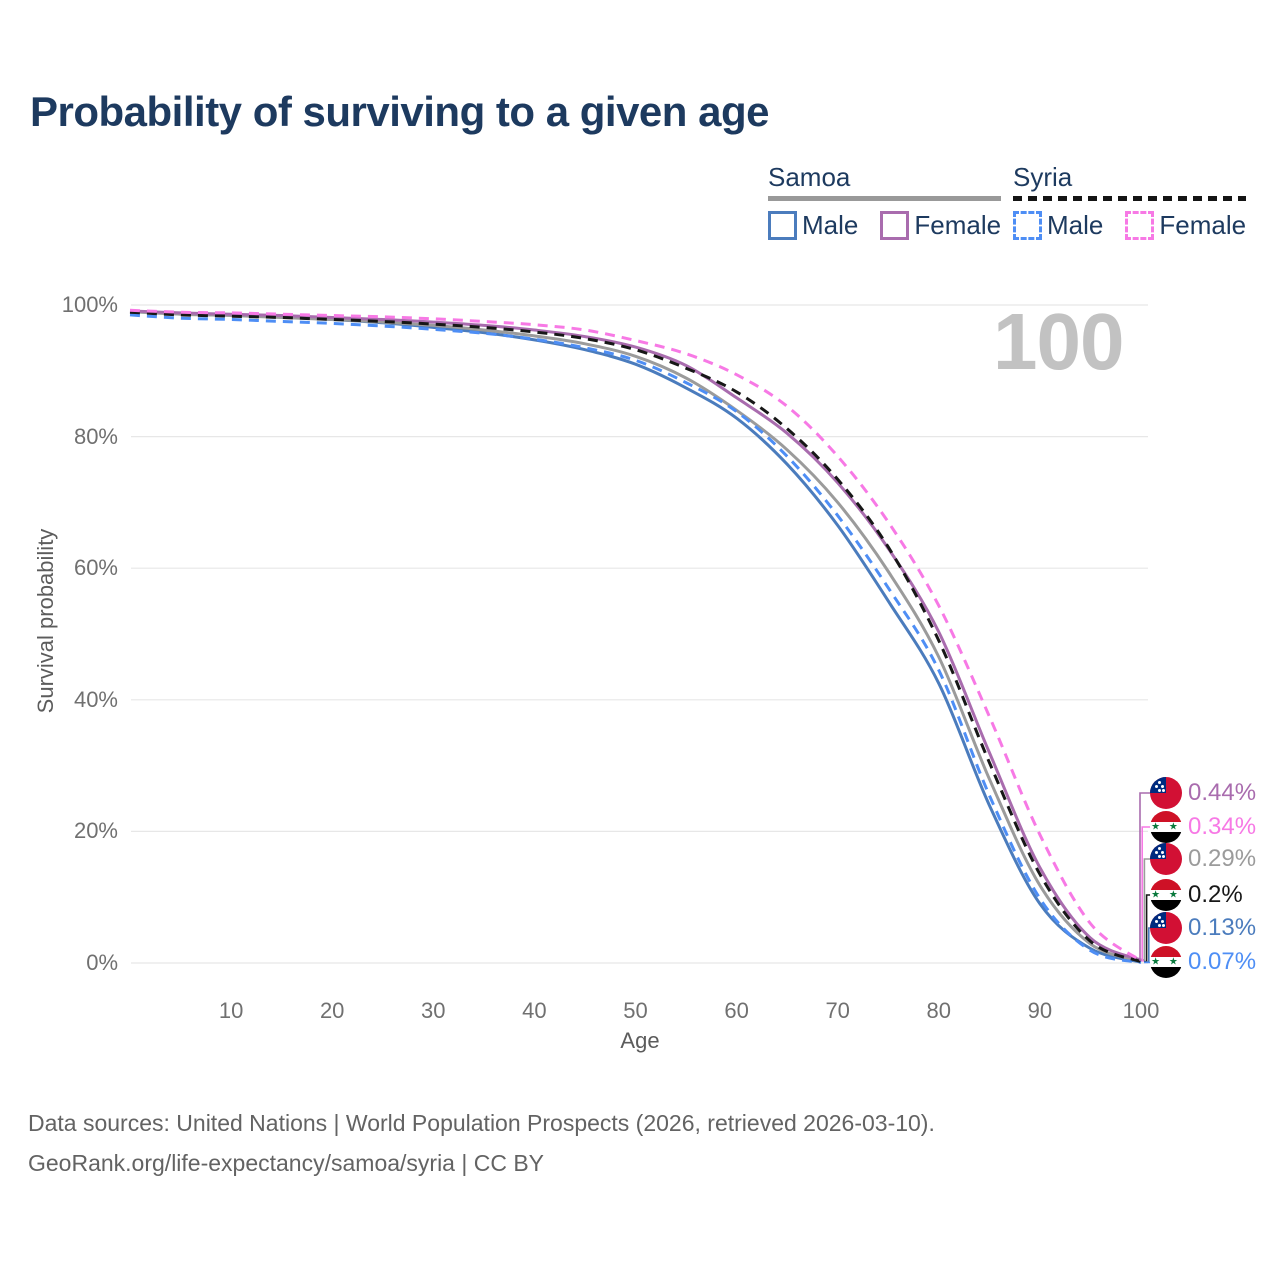 This screenshot has height=1280, width=1280. Describe the element at coordinates (736, 1010) in the screenshot. I see `x-tick-60: 60` at that location.